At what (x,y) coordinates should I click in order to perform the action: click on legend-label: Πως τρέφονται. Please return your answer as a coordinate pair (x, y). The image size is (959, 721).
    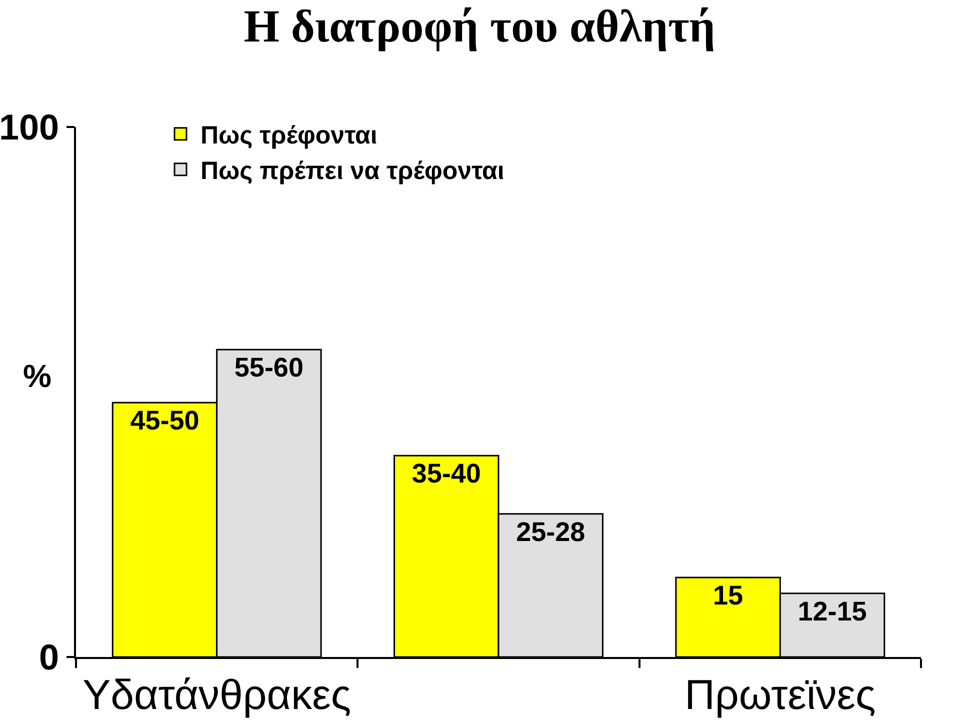
    Looking at the image, I should click on (289, 136).